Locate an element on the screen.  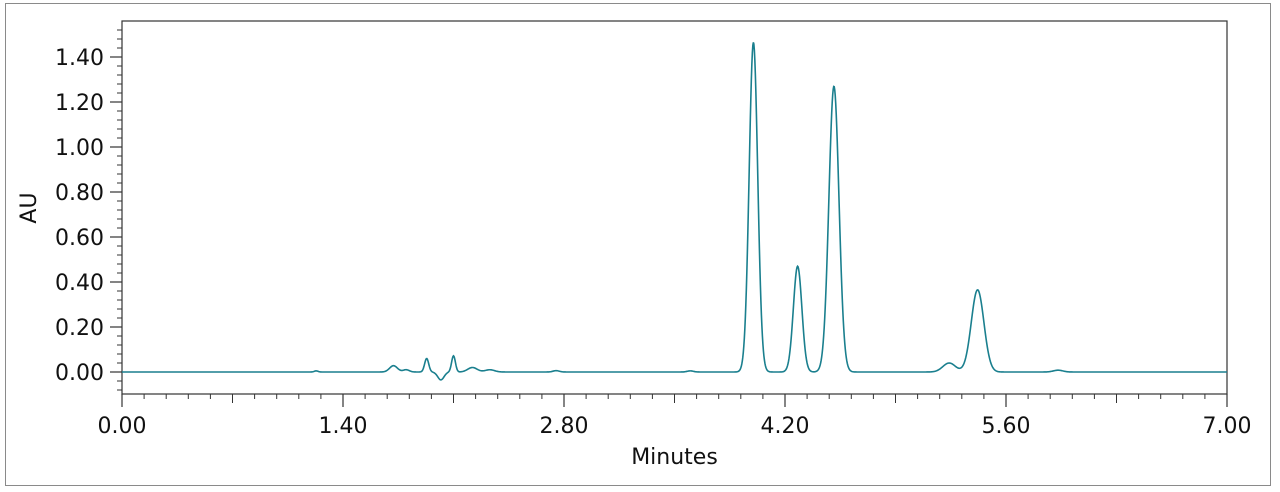
x-tick-label: 0.00 is located at coordinates (122, 426).